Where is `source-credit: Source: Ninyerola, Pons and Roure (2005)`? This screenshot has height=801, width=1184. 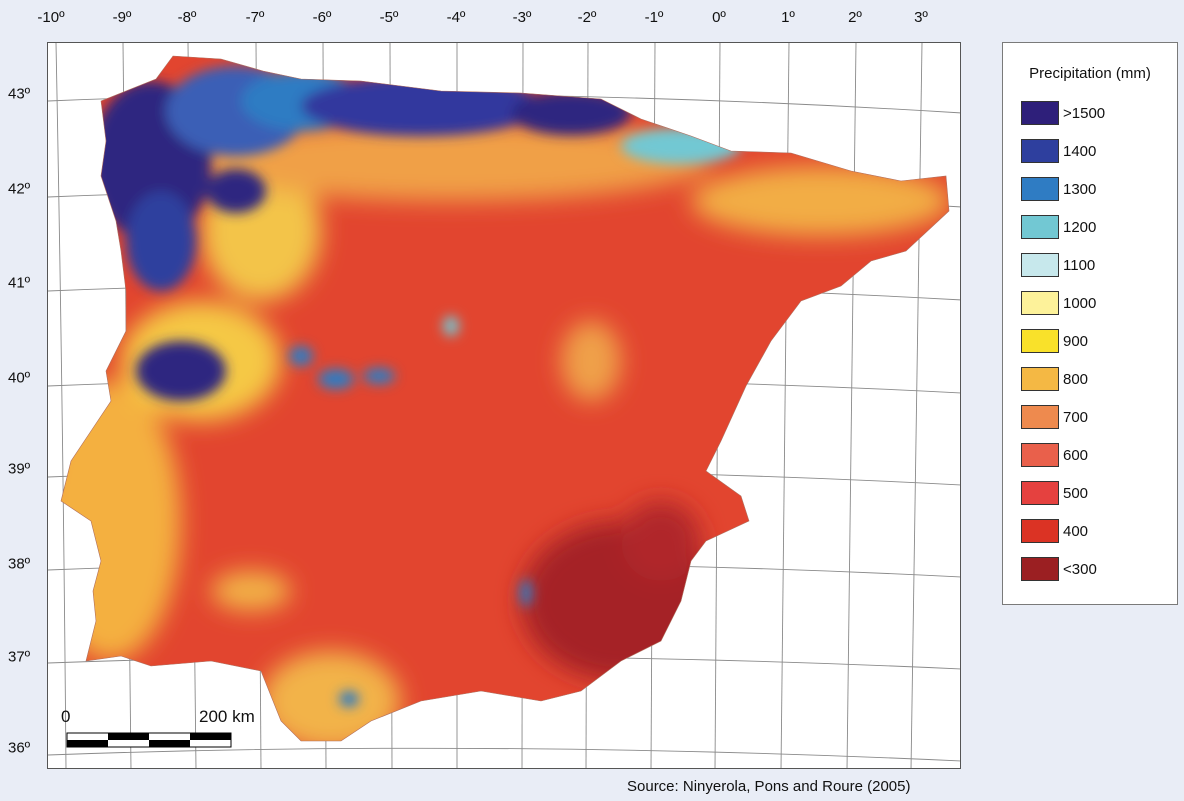 source-credit: Source: Ninyerola, Pons and Roure (2005) is located at coordinates (769, 786).